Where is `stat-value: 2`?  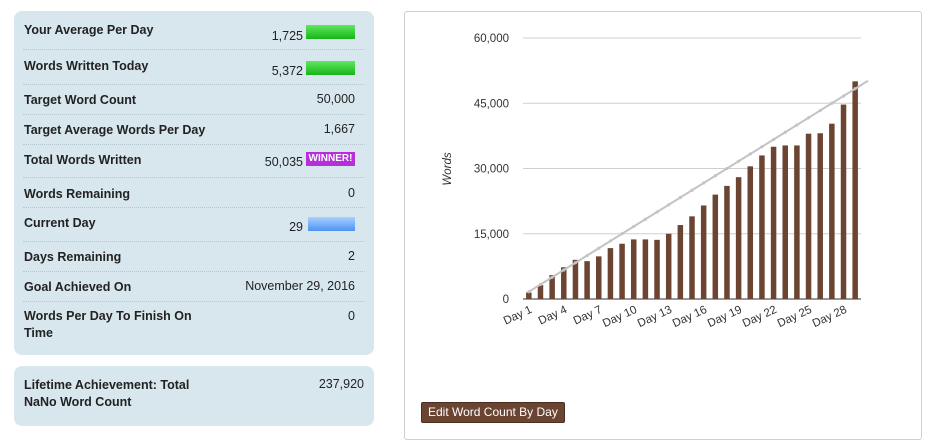 stat-value: 2 is located at coordinates (351, 256).